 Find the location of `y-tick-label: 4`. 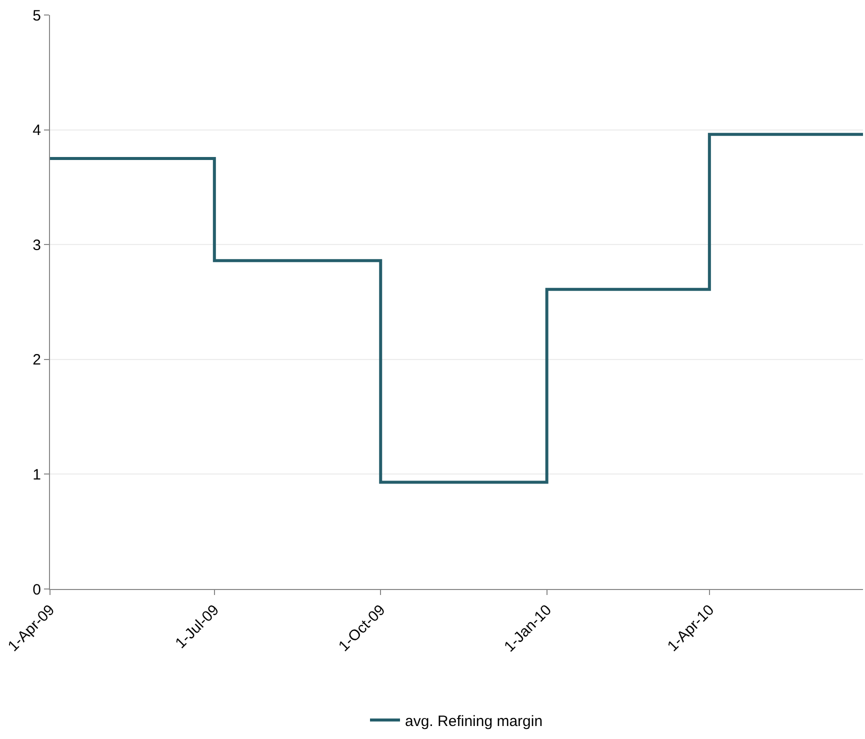

y-tick-label: 4 is located at coordinates (36, 131).